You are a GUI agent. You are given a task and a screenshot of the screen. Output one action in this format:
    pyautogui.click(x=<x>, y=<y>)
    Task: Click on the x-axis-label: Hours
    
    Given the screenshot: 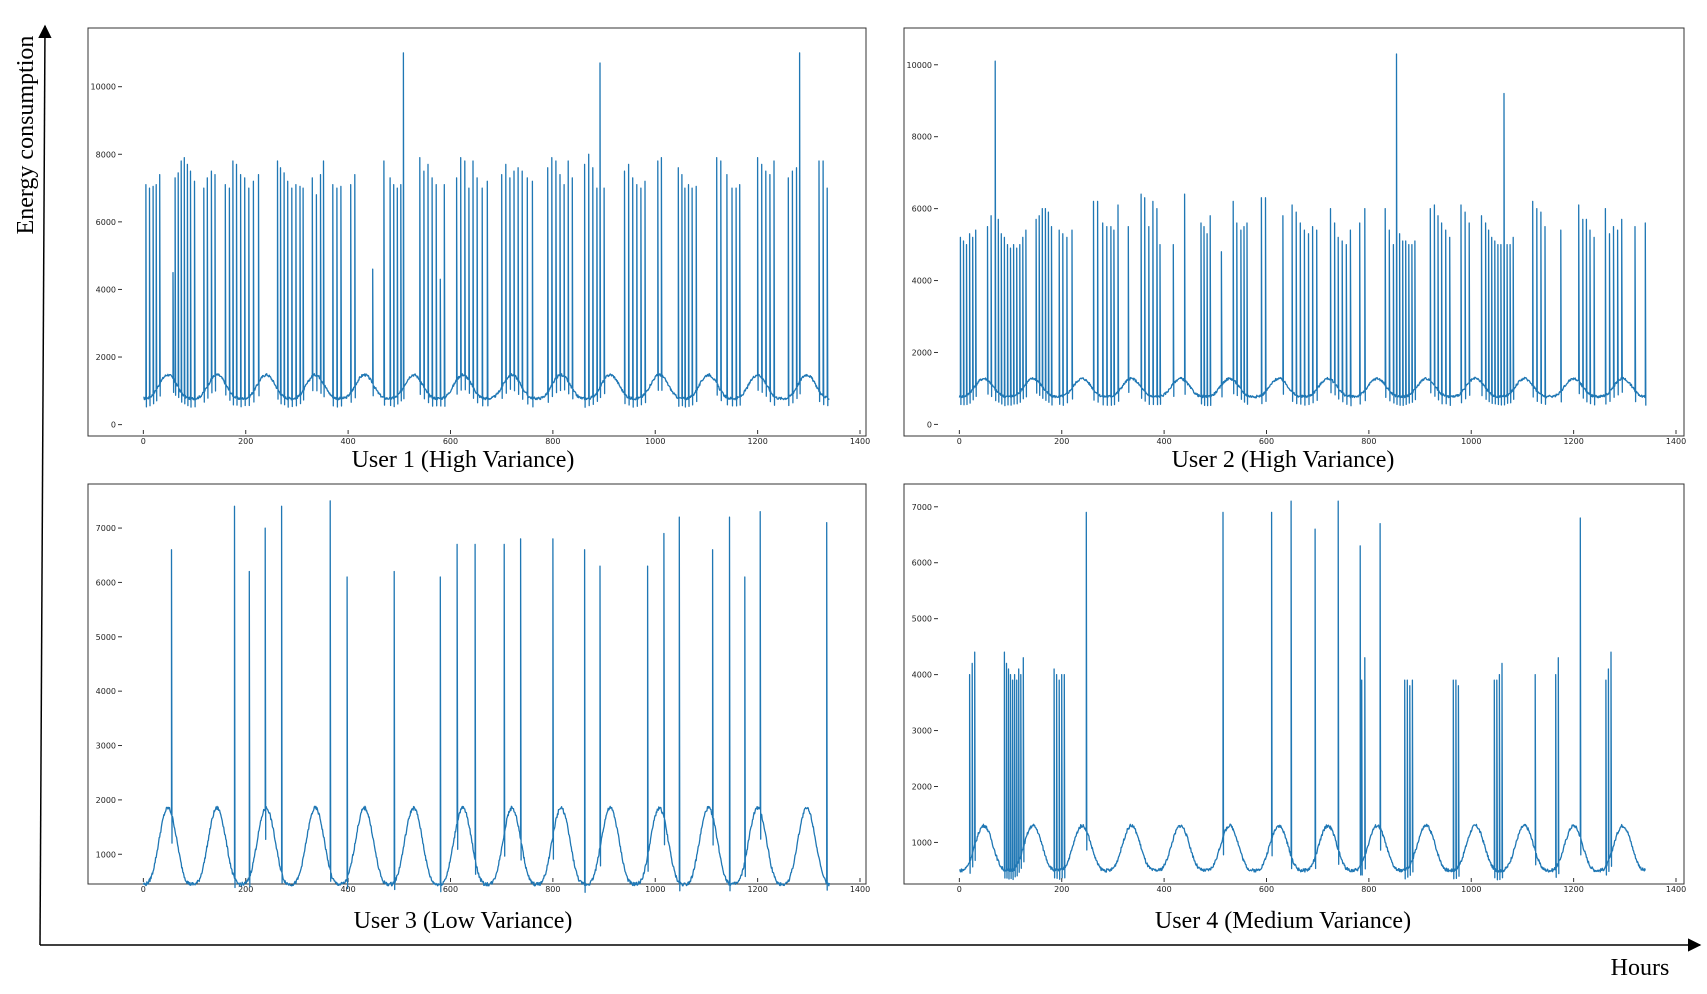 What is the action you would take?
    pyautogui.click(x=1640, y=968)
    